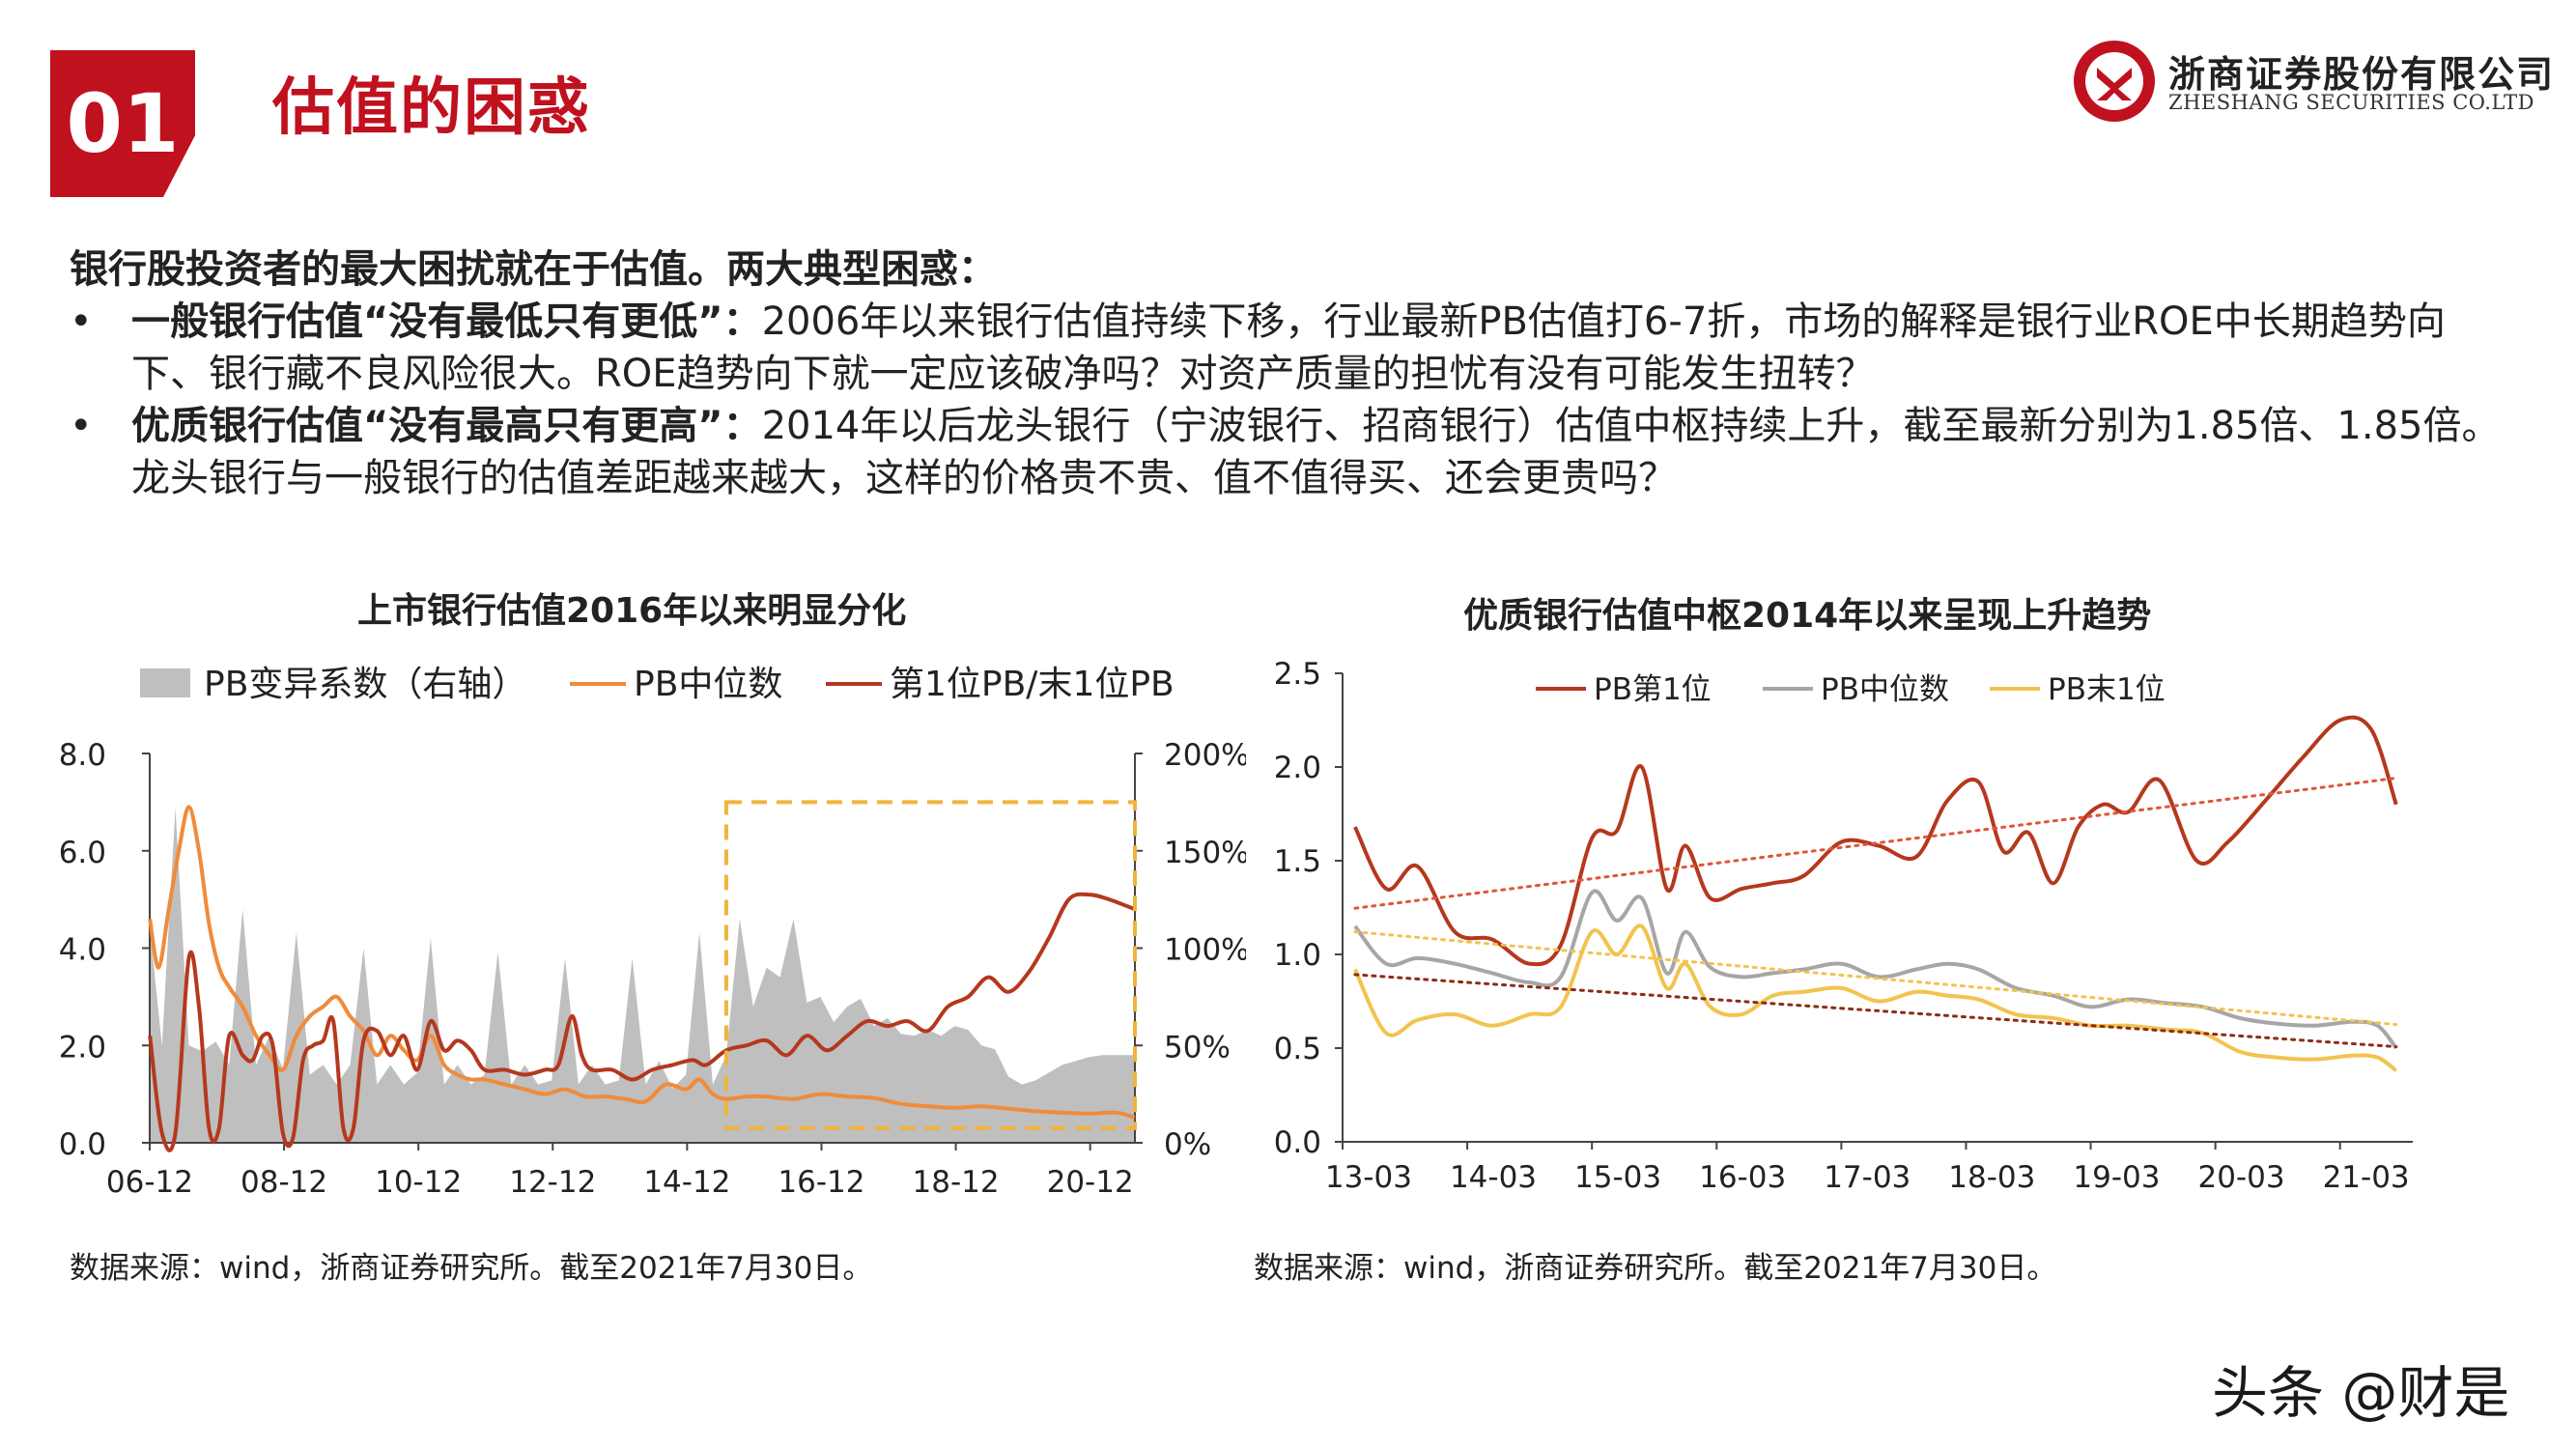 This screenshot has width=2576, height=1449. What do you see at coordinates (82, 853) in the screenshot?
I see `y-tick-label: 6.0` at bounding box center [82, 853].